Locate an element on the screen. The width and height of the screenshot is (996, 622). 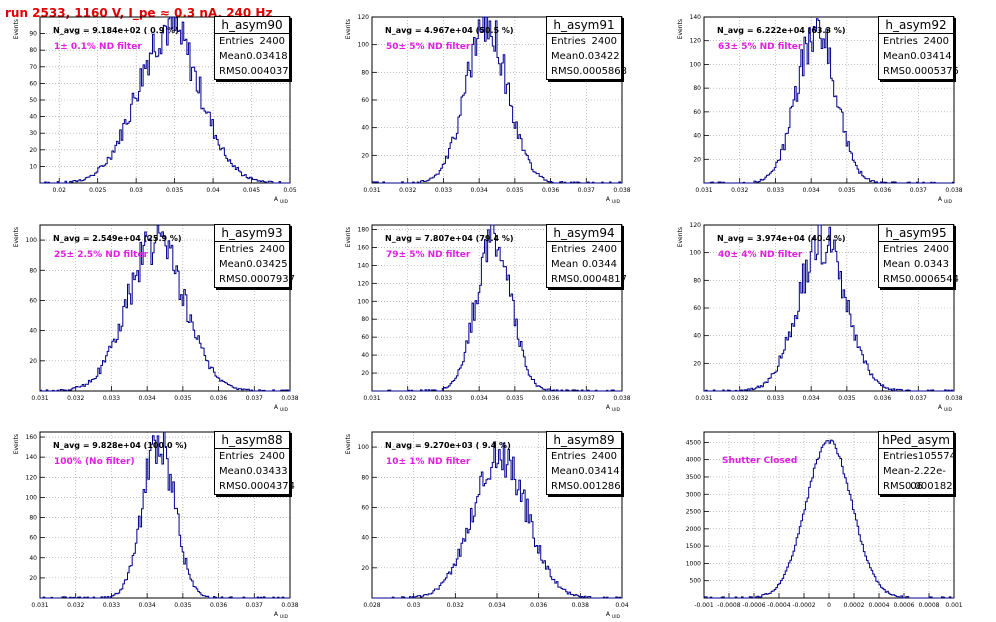
x-tick-label: -0.0004 is located at coordinates (778, 605).